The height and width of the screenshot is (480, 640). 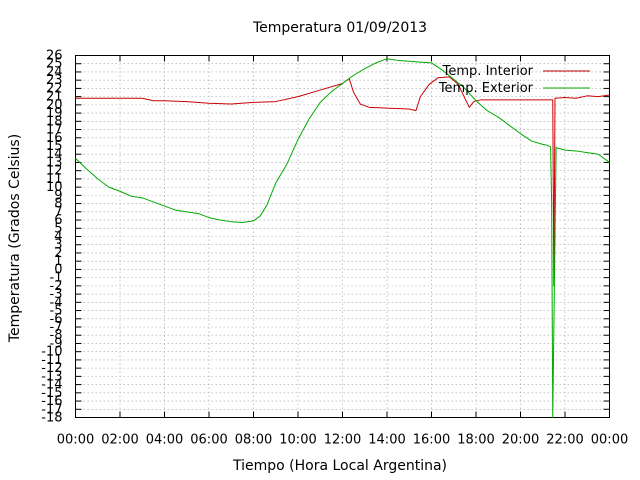 I want to click on y-tick-label: 22, so click(x=54, y=88).